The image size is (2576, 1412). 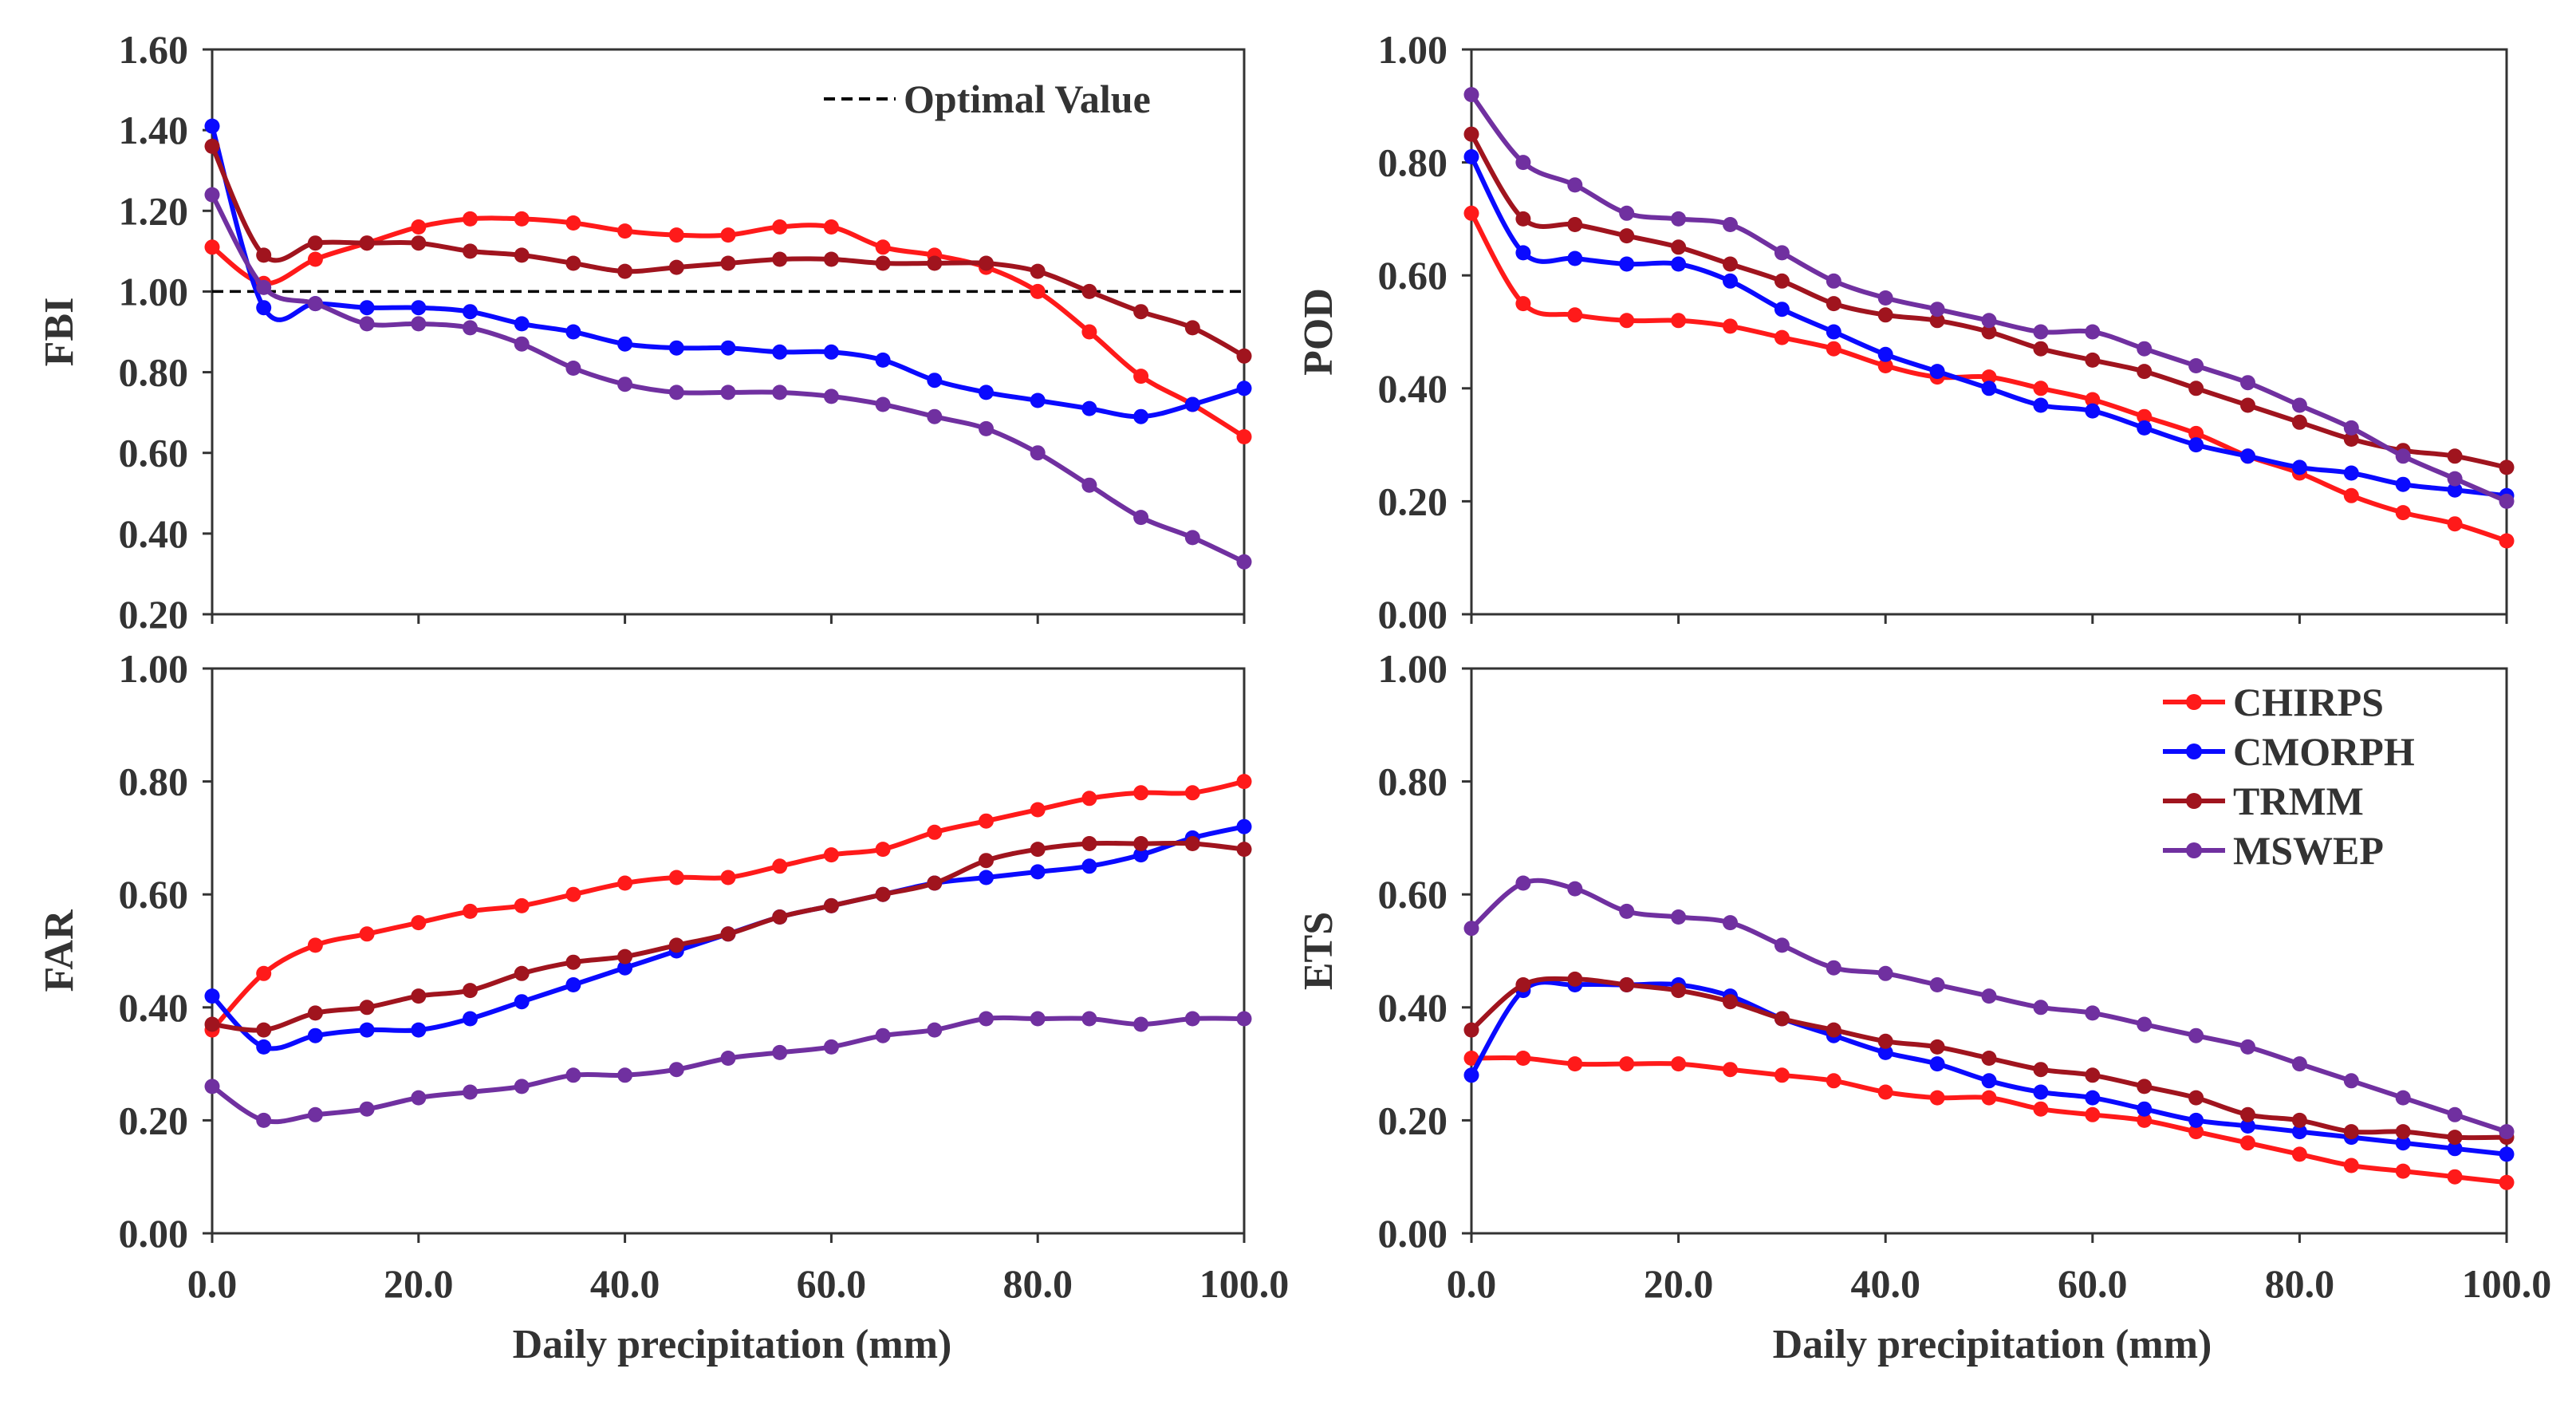 I want to click on optimal-value-legend: Optimal Value, so click(x=987, y=99).